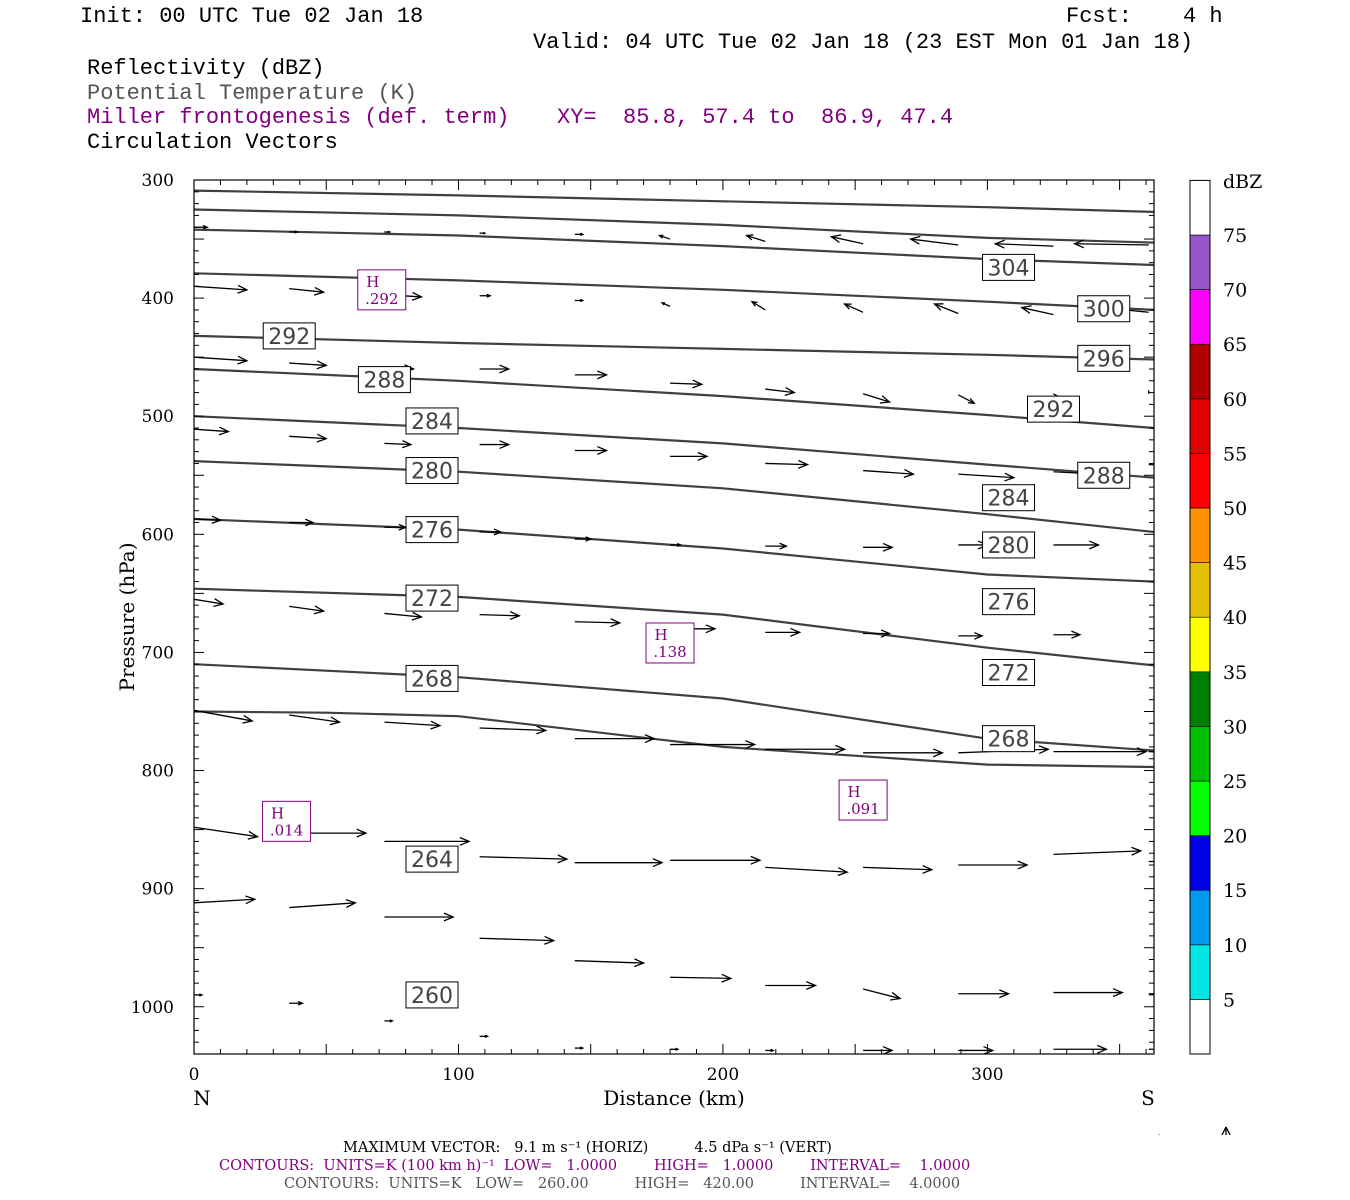  Describe the element at coordinates (372, 282) in the screenshot. I see `fronto-max-letter: H` at that location.